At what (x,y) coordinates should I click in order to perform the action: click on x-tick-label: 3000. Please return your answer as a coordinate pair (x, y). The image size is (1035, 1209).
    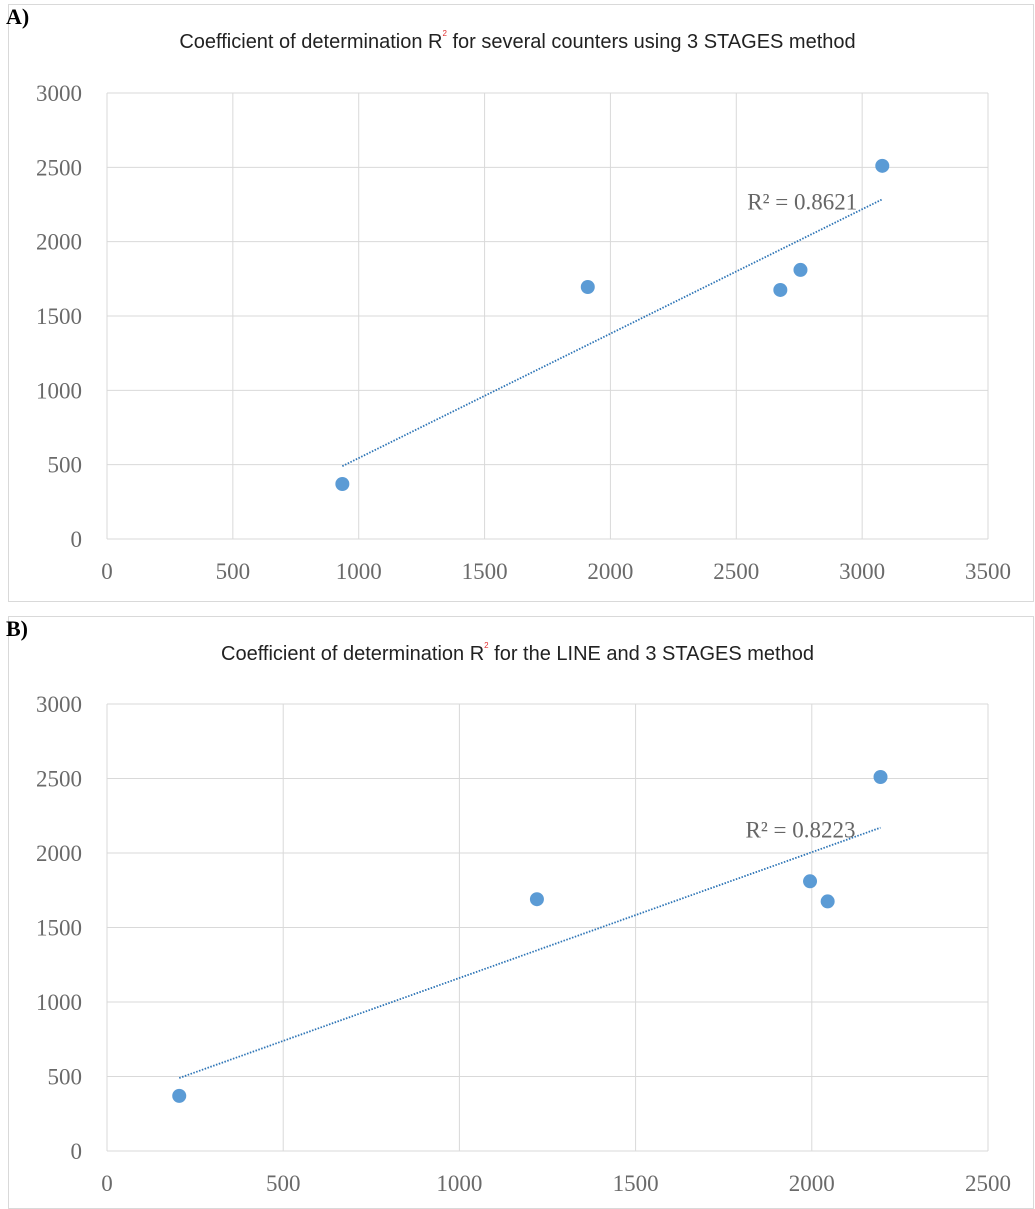
    Looking at the image, I should click on (862, 571).